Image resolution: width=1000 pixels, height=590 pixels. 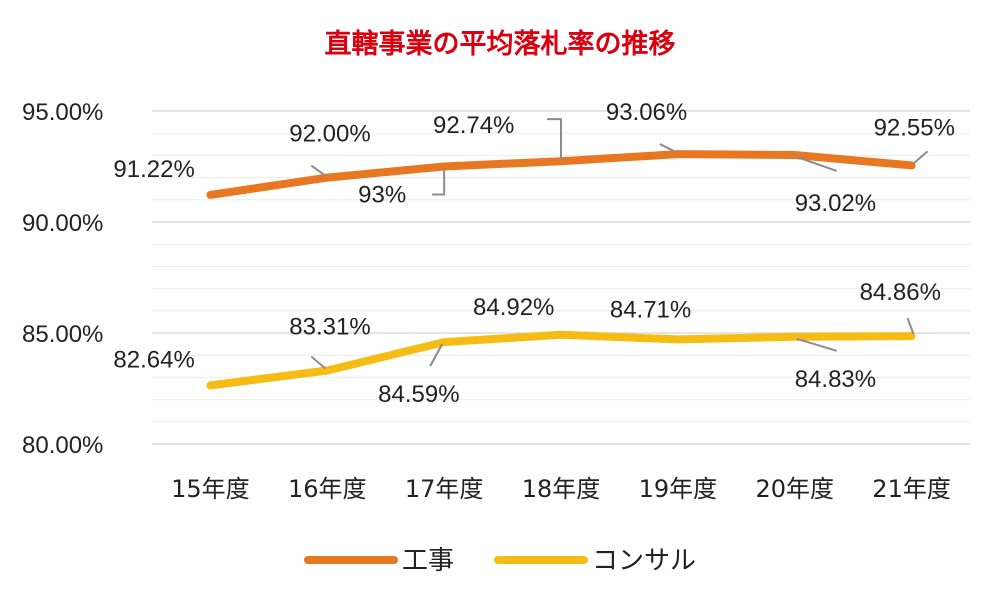 I want to click on data-label: 84.59%, so click(x=418, y=394).